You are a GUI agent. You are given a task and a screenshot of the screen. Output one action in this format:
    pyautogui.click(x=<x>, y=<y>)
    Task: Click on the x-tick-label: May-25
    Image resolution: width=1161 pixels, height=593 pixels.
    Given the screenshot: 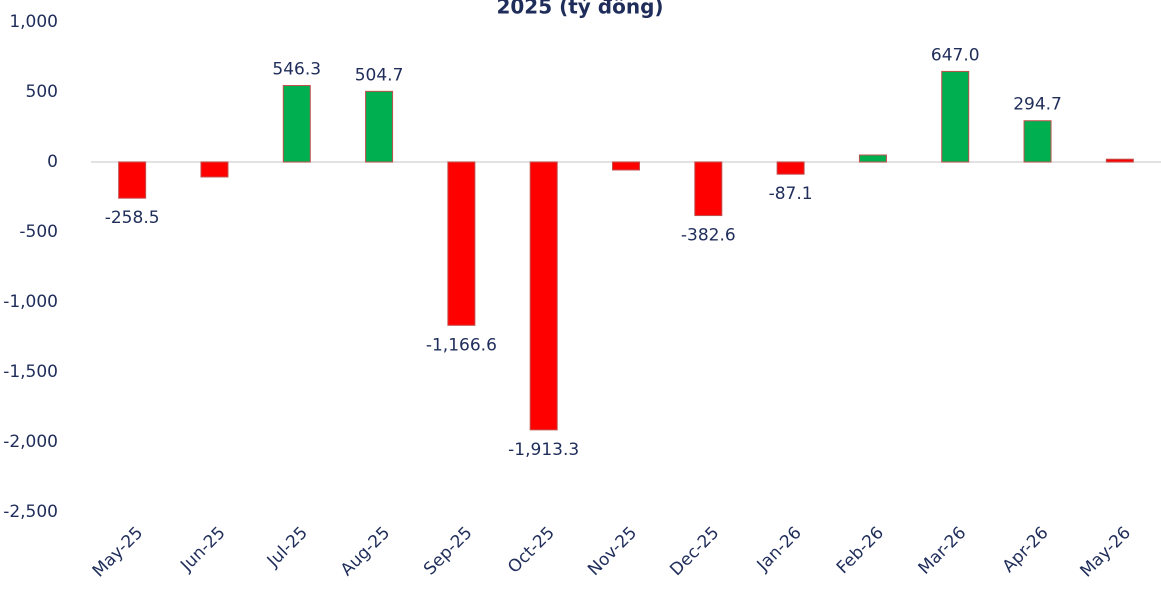 What is the action you would take?
    pyautogui.click(x=118, y=552)
    